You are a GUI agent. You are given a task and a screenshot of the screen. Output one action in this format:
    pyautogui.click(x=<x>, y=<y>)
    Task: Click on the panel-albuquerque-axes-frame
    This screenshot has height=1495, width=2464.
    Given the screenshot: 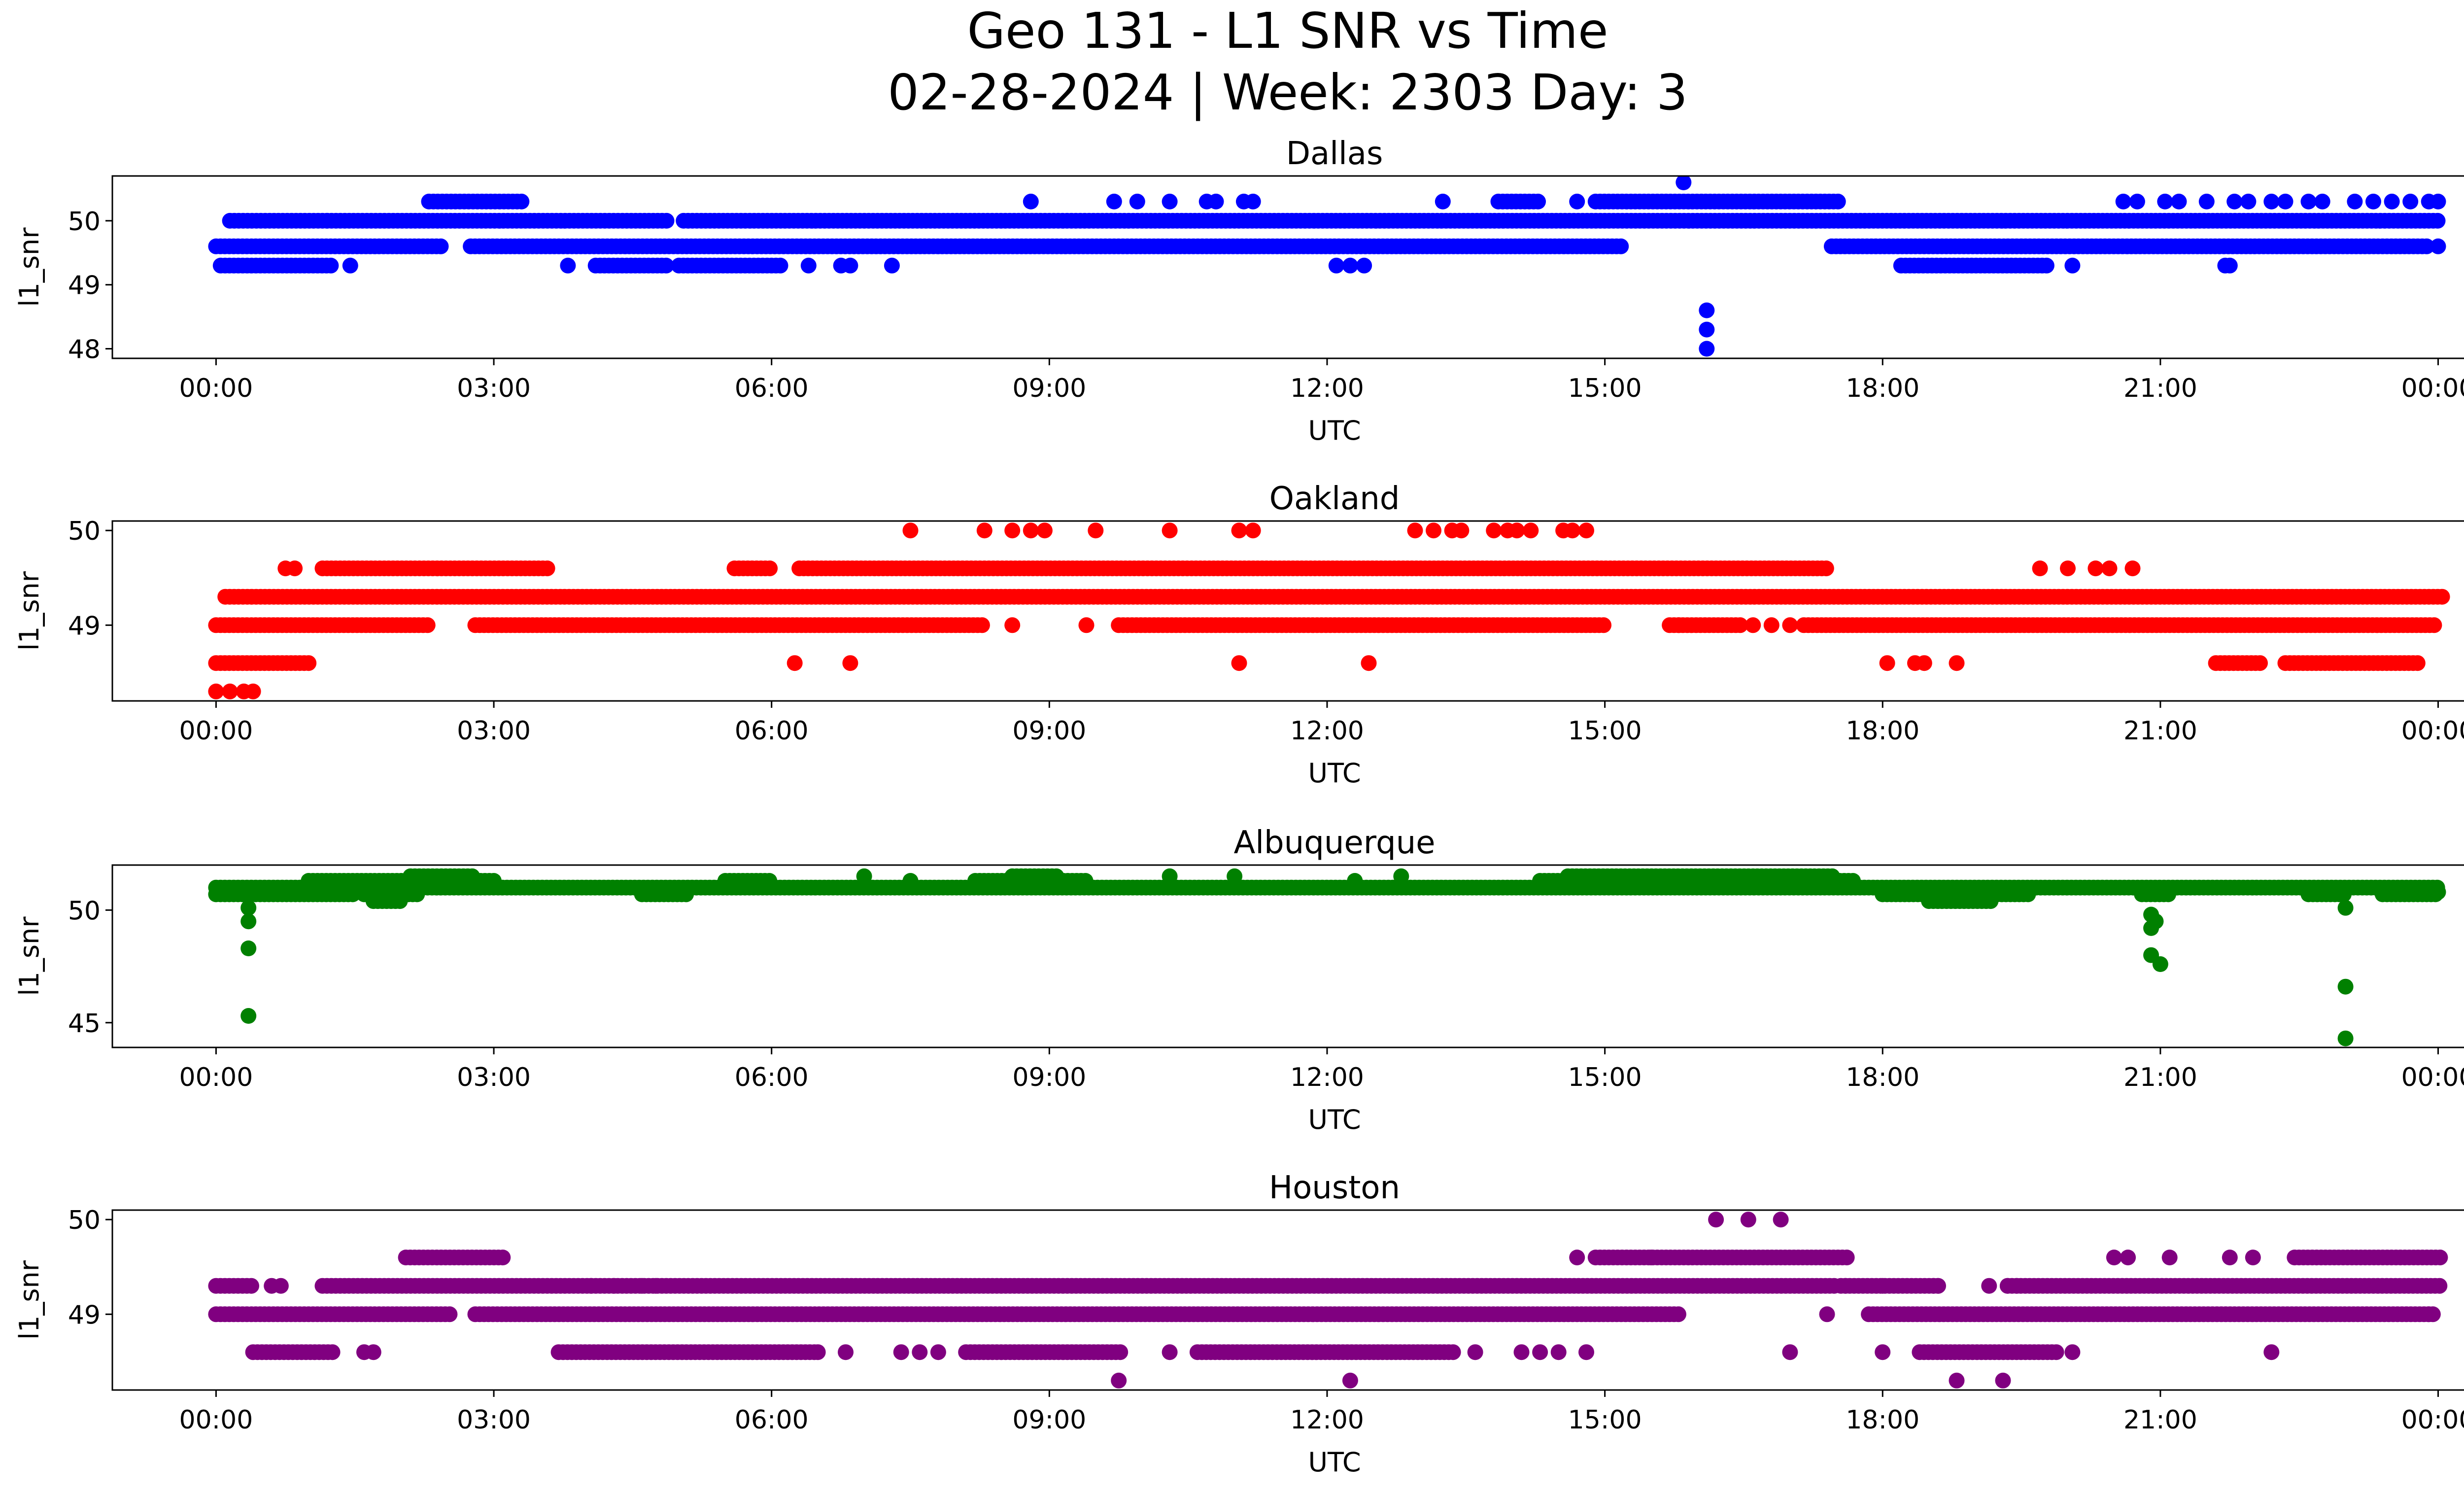 What is the action you would take?
    pyautogui.click(x=1287, y=956)
    